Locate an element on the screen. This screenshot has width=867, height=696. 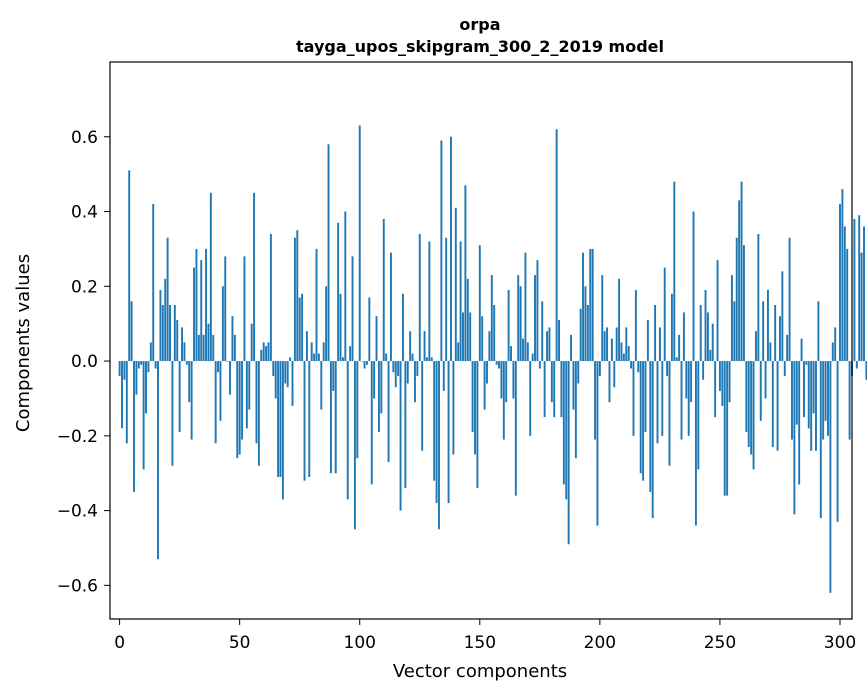
y-axis-ticks: −0.6 −0.4 −0.2 0.0 0.2 0.4 0.6 is located at coordinates (83, 362).